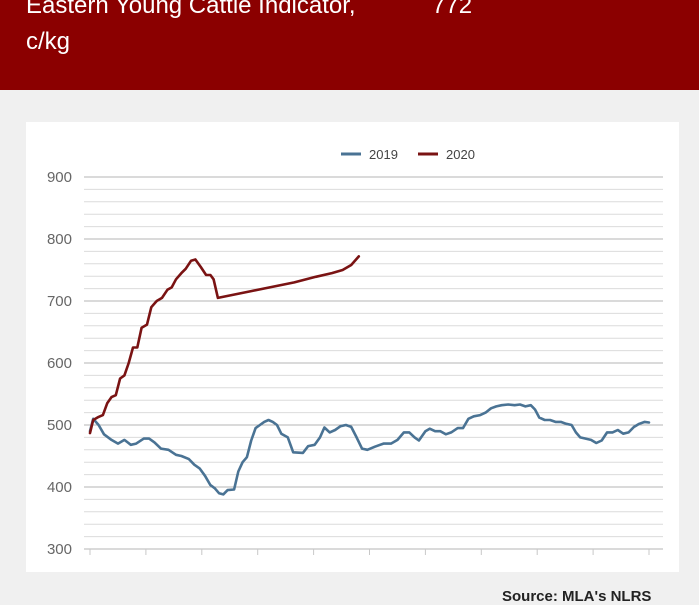  What do you see at coordinates (577, 596) in the screenshot?
I see `source-note: Source: MLA's NLRS` at bounding box center [577, 596].